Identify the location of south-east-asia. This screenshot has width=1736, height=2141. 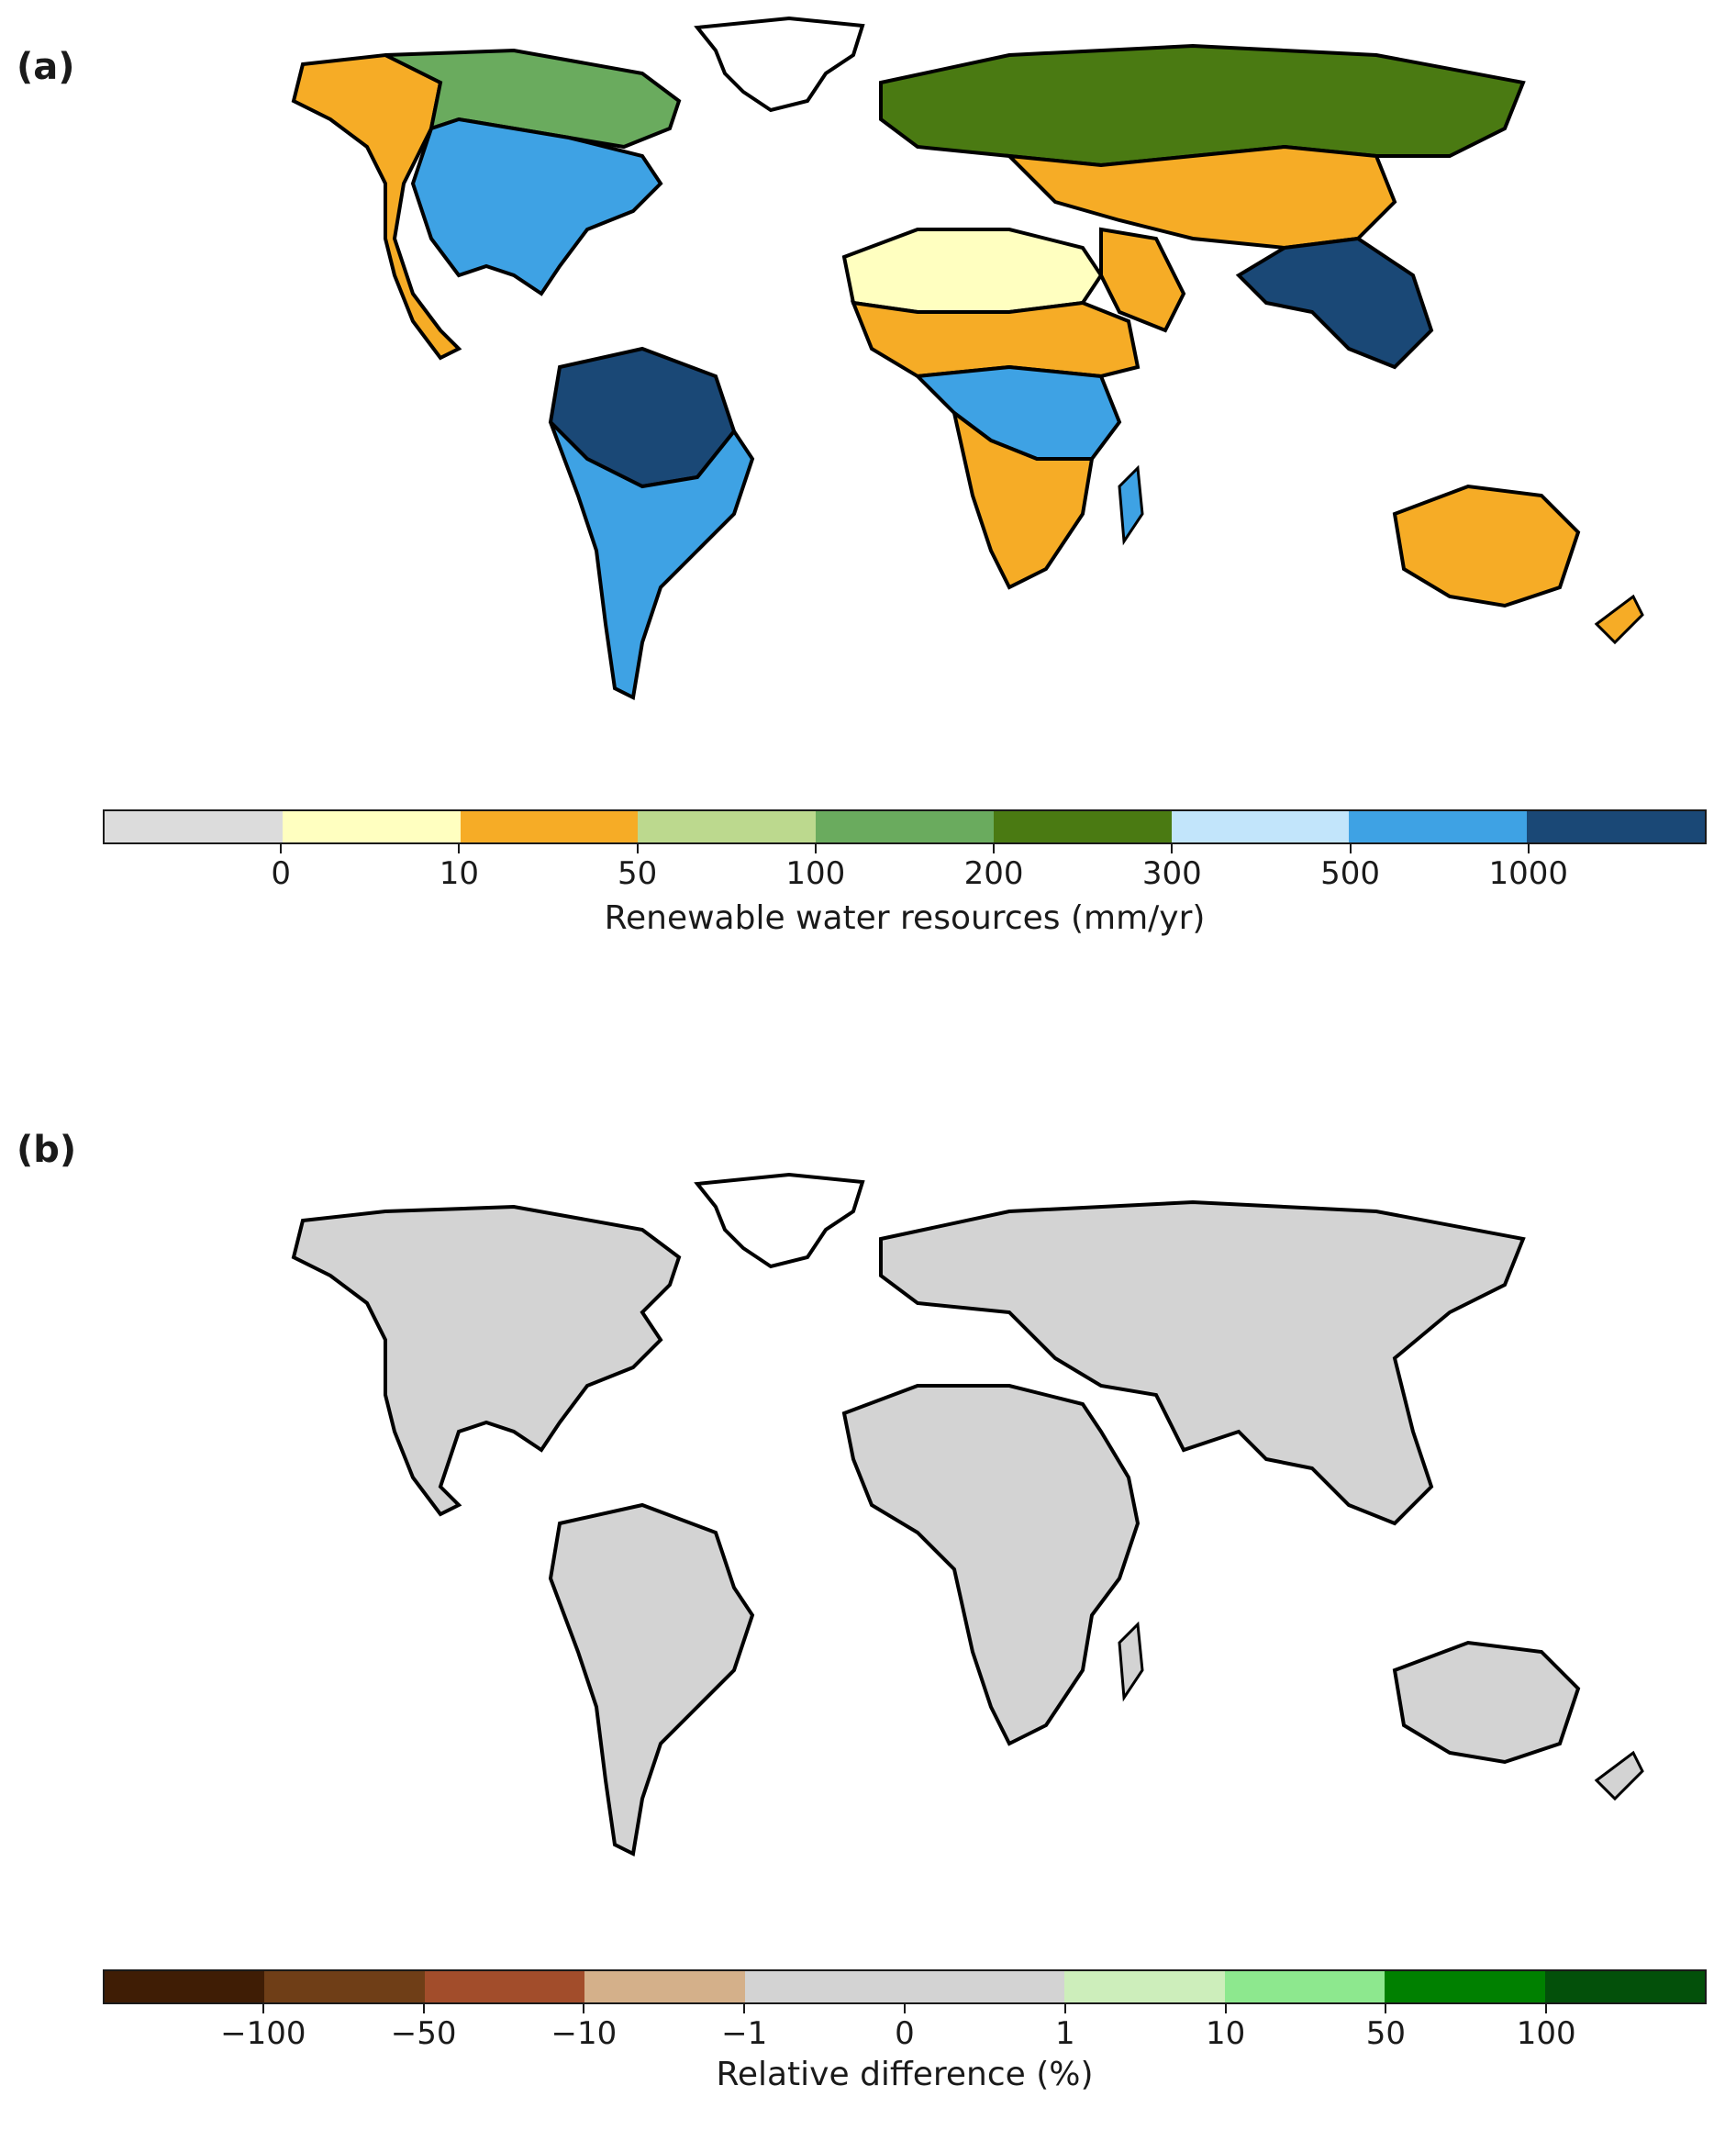
(1334, 303).